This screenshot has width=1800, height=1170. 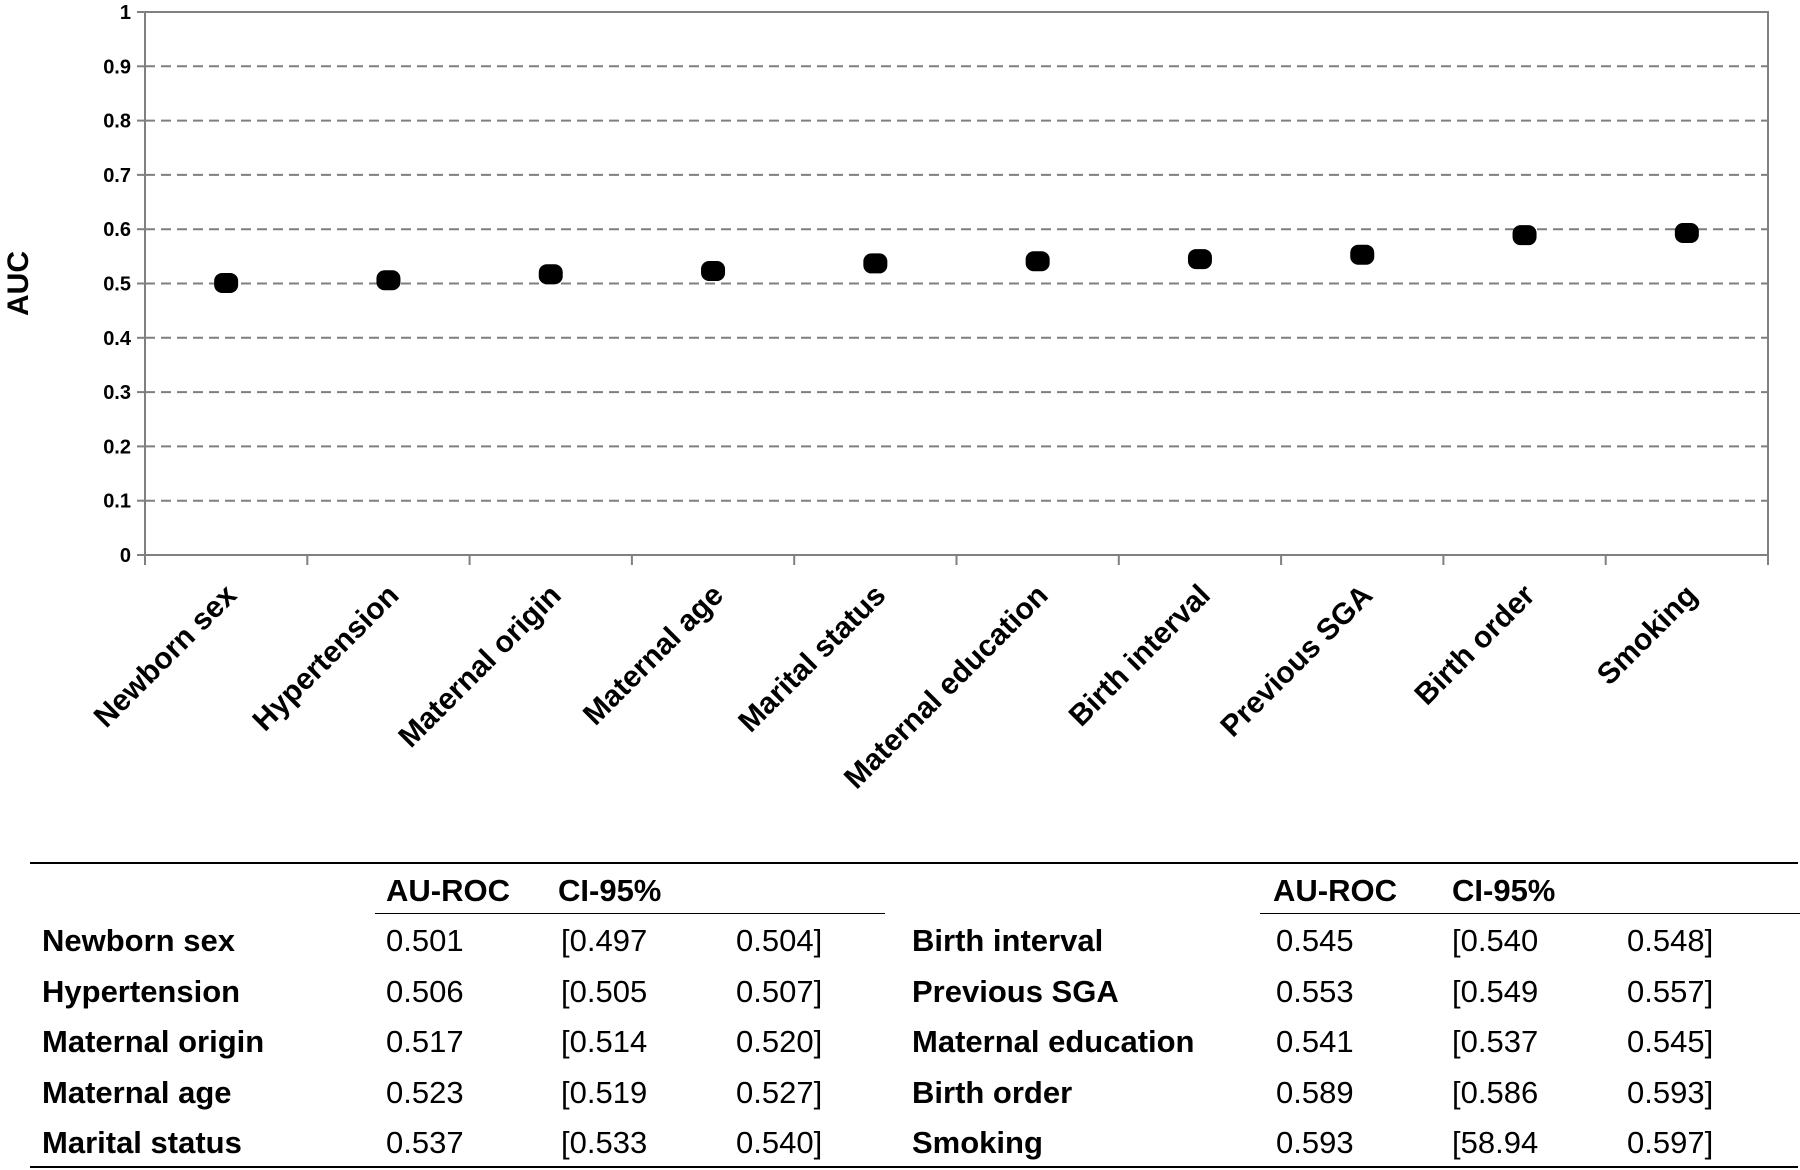 What do you see at coordinates (125, 556) in the screenshot?
I see `y-tick-label: 0` at bounding box center [125, 556].